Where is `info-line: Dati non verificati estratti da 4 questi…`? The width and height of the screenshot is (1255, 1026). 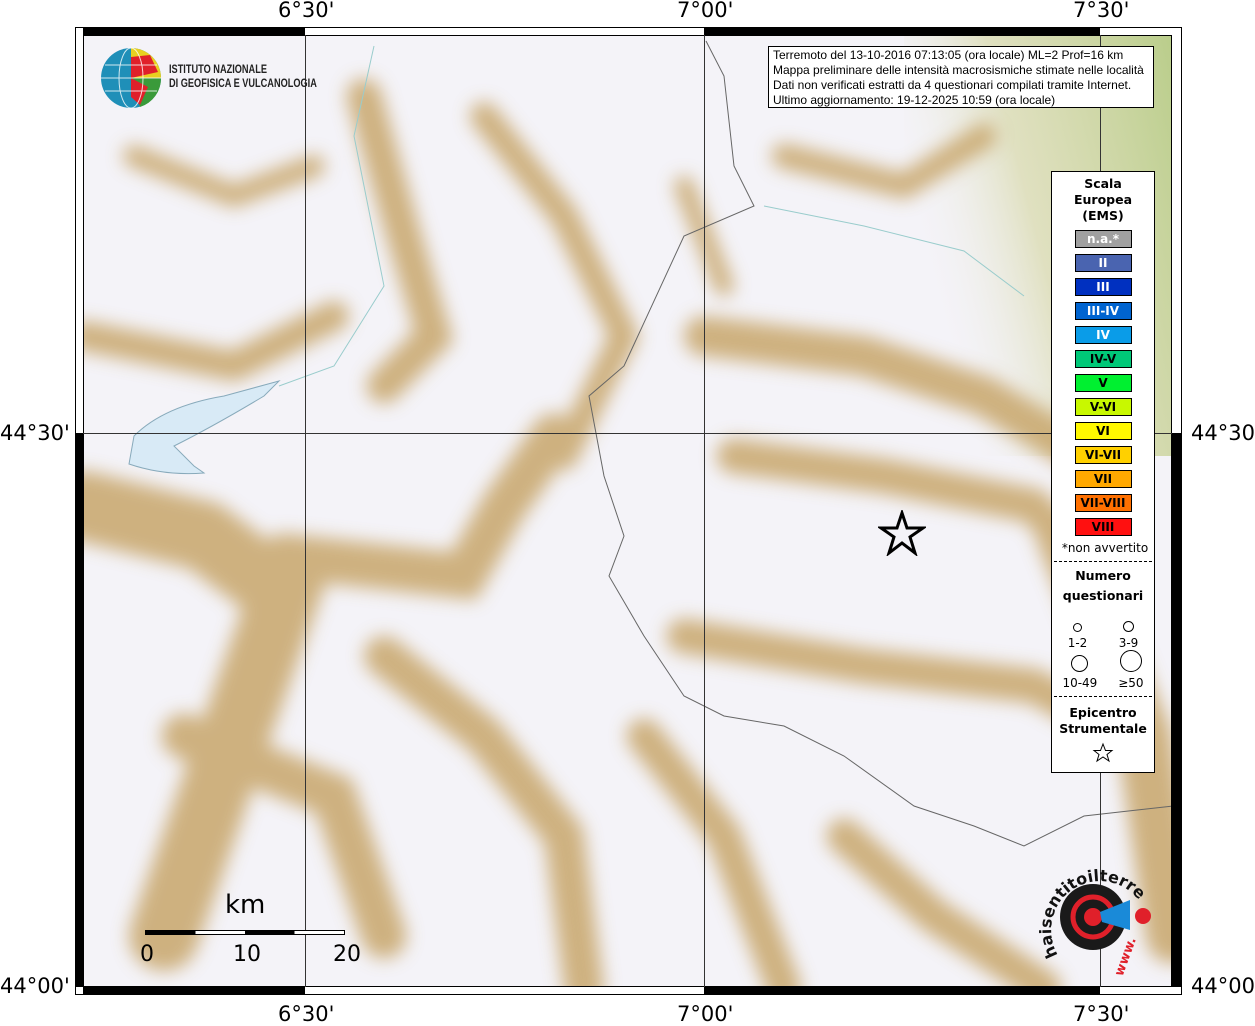 info-line: Dati non verificati estratti da 4 questi… is located at coordinates (952, 85).